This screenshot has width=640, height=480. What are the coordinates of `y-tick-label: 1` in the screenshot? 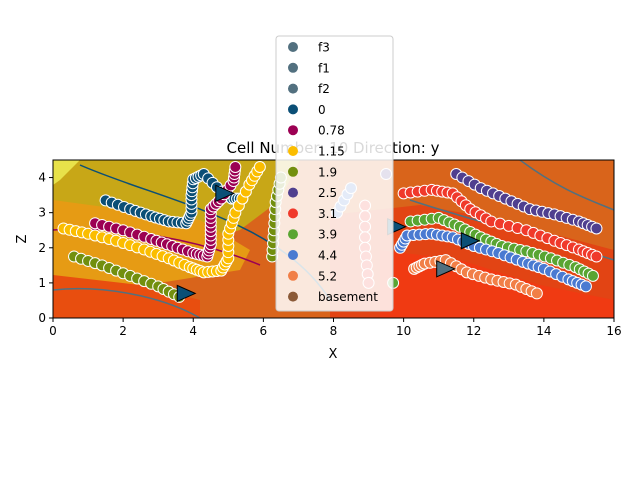 It's located at (42, 283).